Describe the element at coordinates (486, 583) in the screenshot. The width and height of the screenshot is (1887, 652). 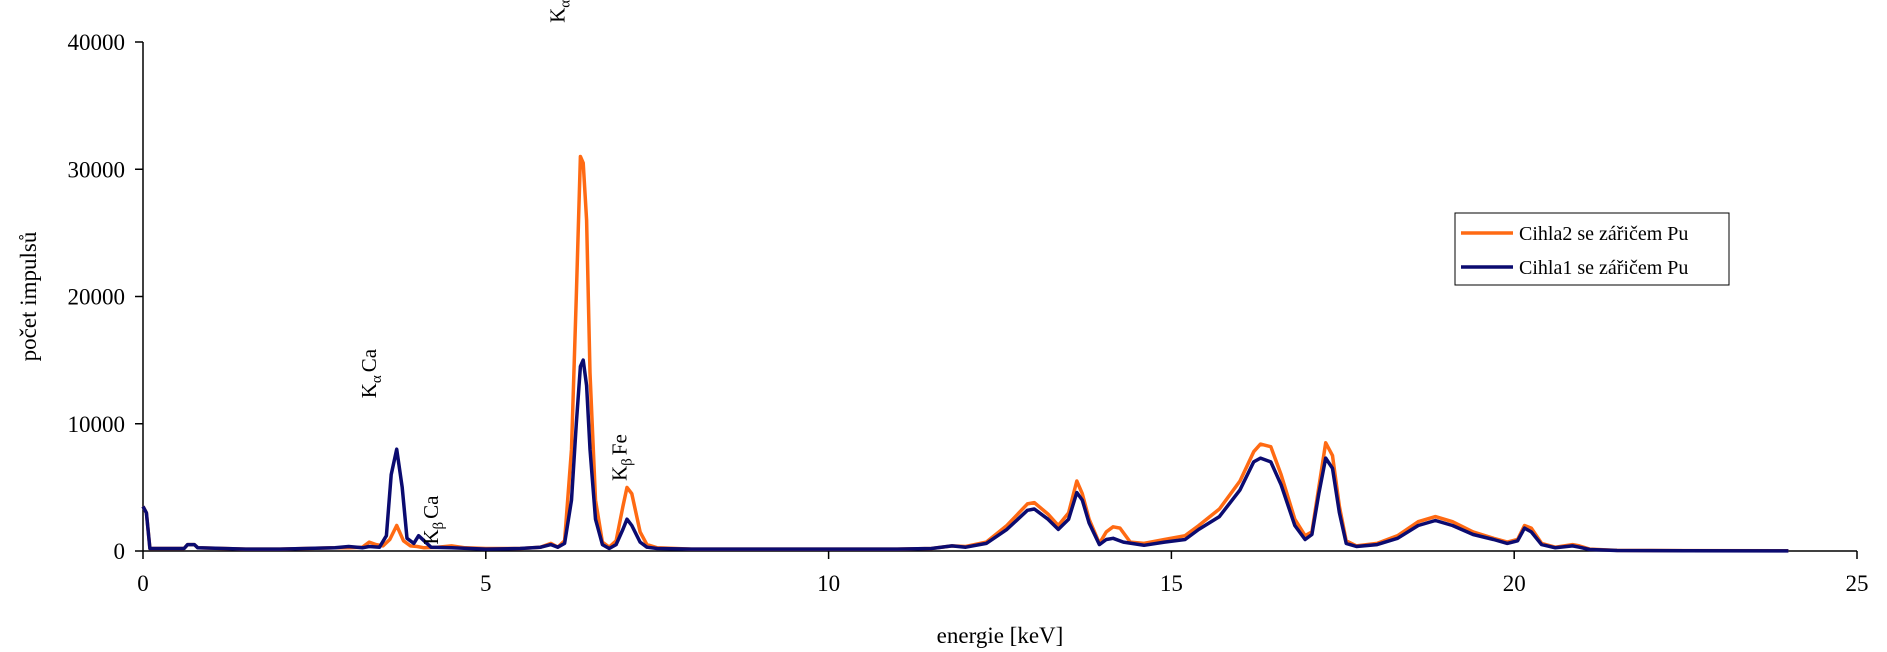
I see `x-tick-label: 5` at that location.